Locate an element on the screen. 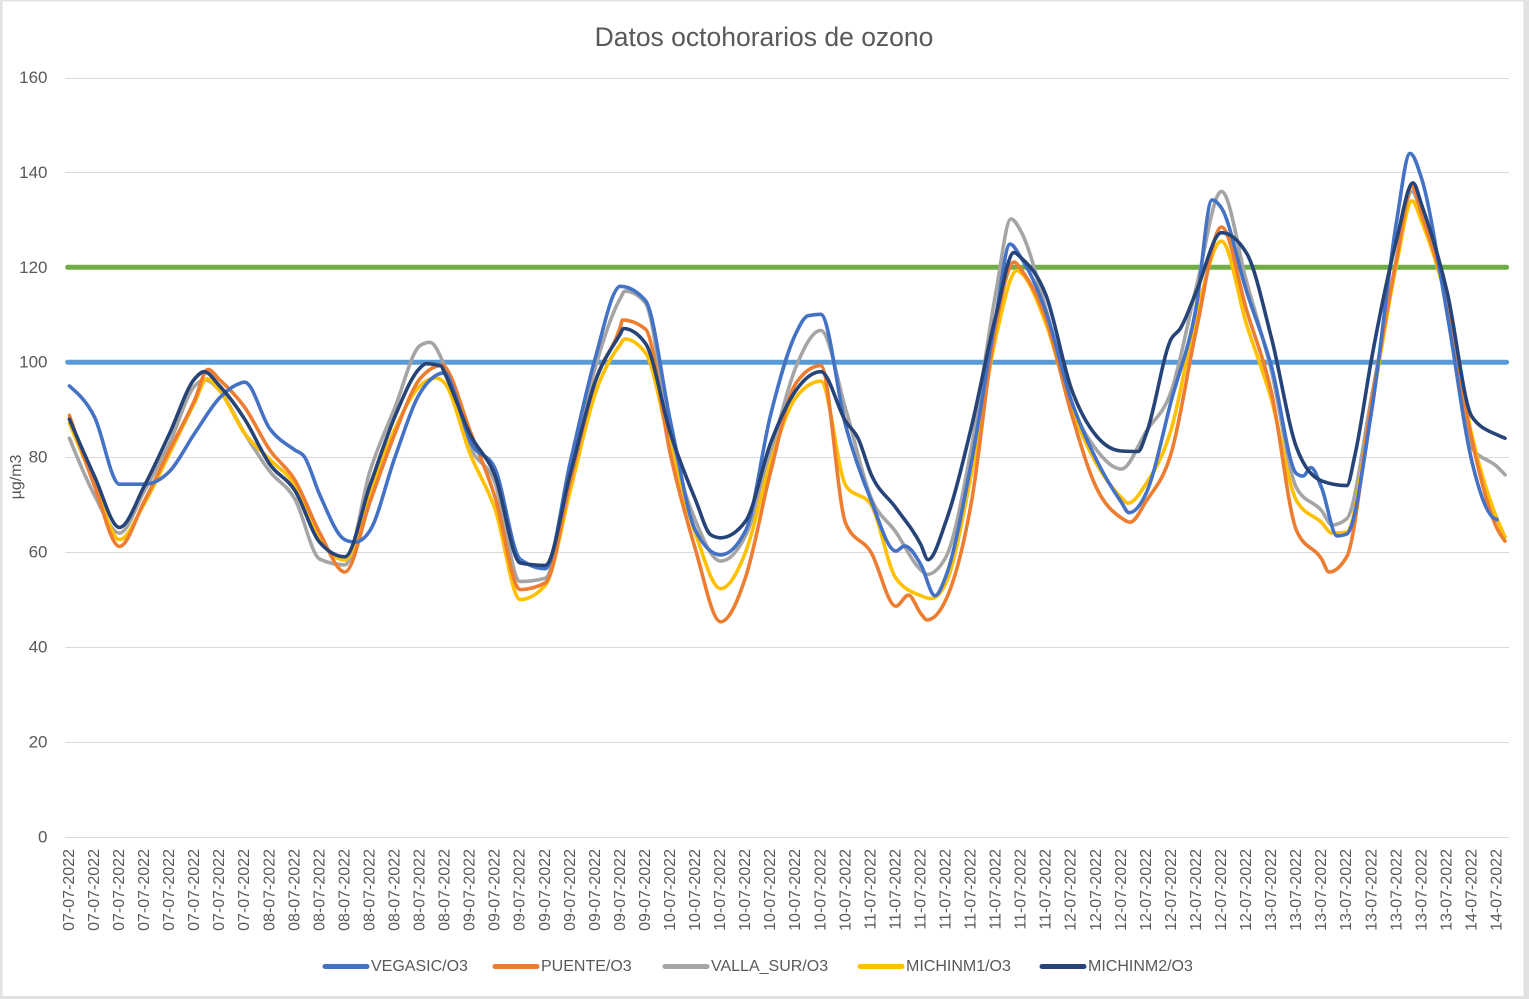 The image size is (1529, 999). svg-text: 160 is located at coordinates (33, 77).